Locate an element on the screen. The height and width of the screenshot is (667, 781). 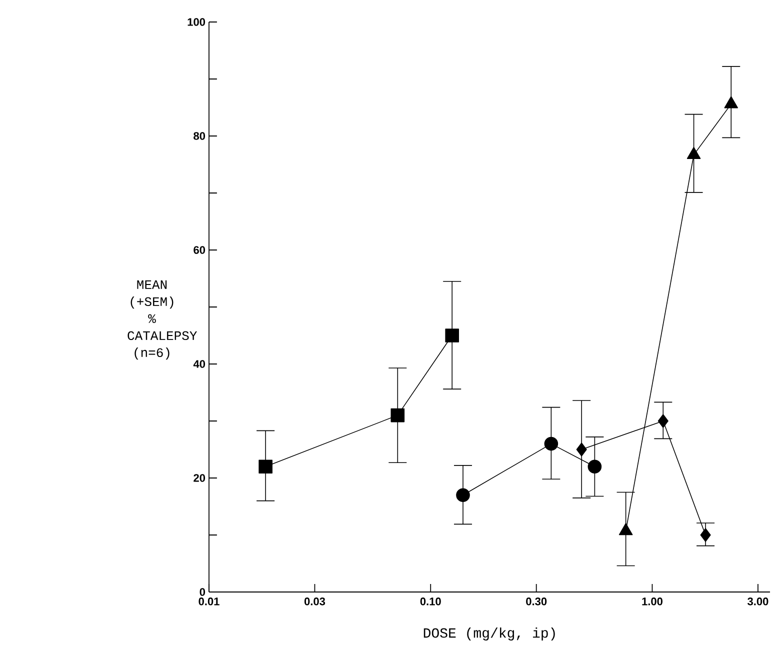
x-tick-label: 0.01 is located at coordinates (209, 602).